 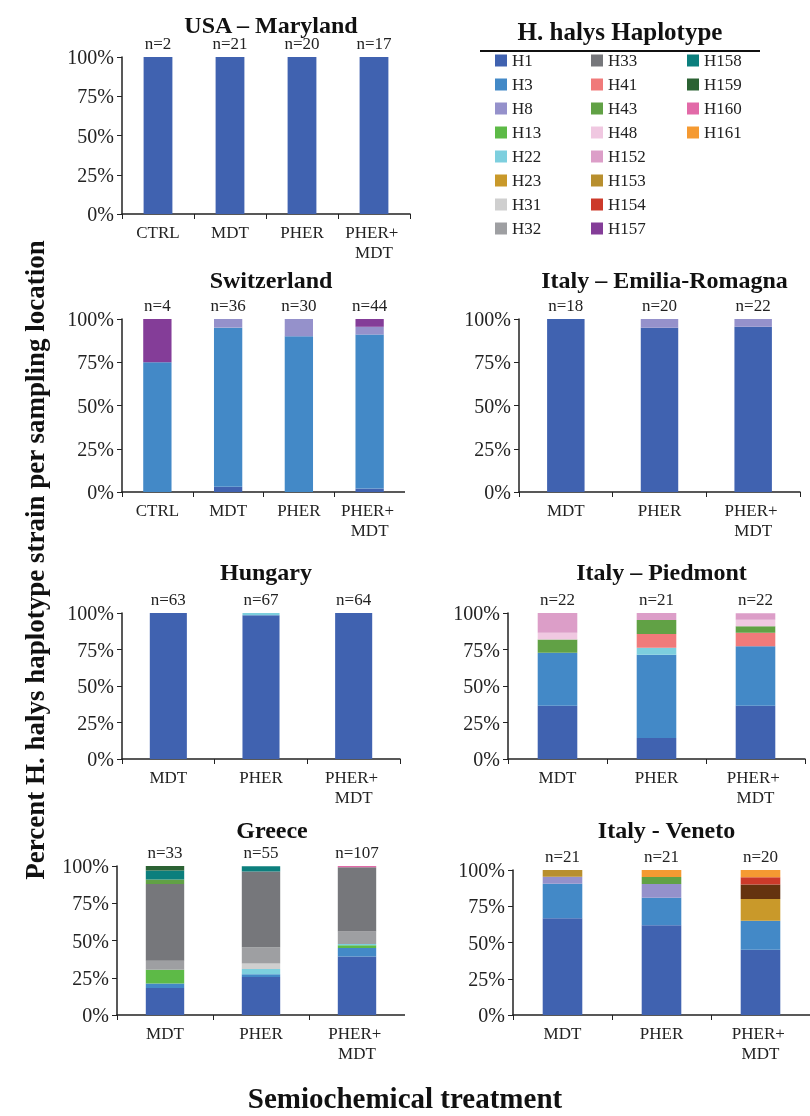 I want to click on legend-label: H158, so click(x=723, y=60).